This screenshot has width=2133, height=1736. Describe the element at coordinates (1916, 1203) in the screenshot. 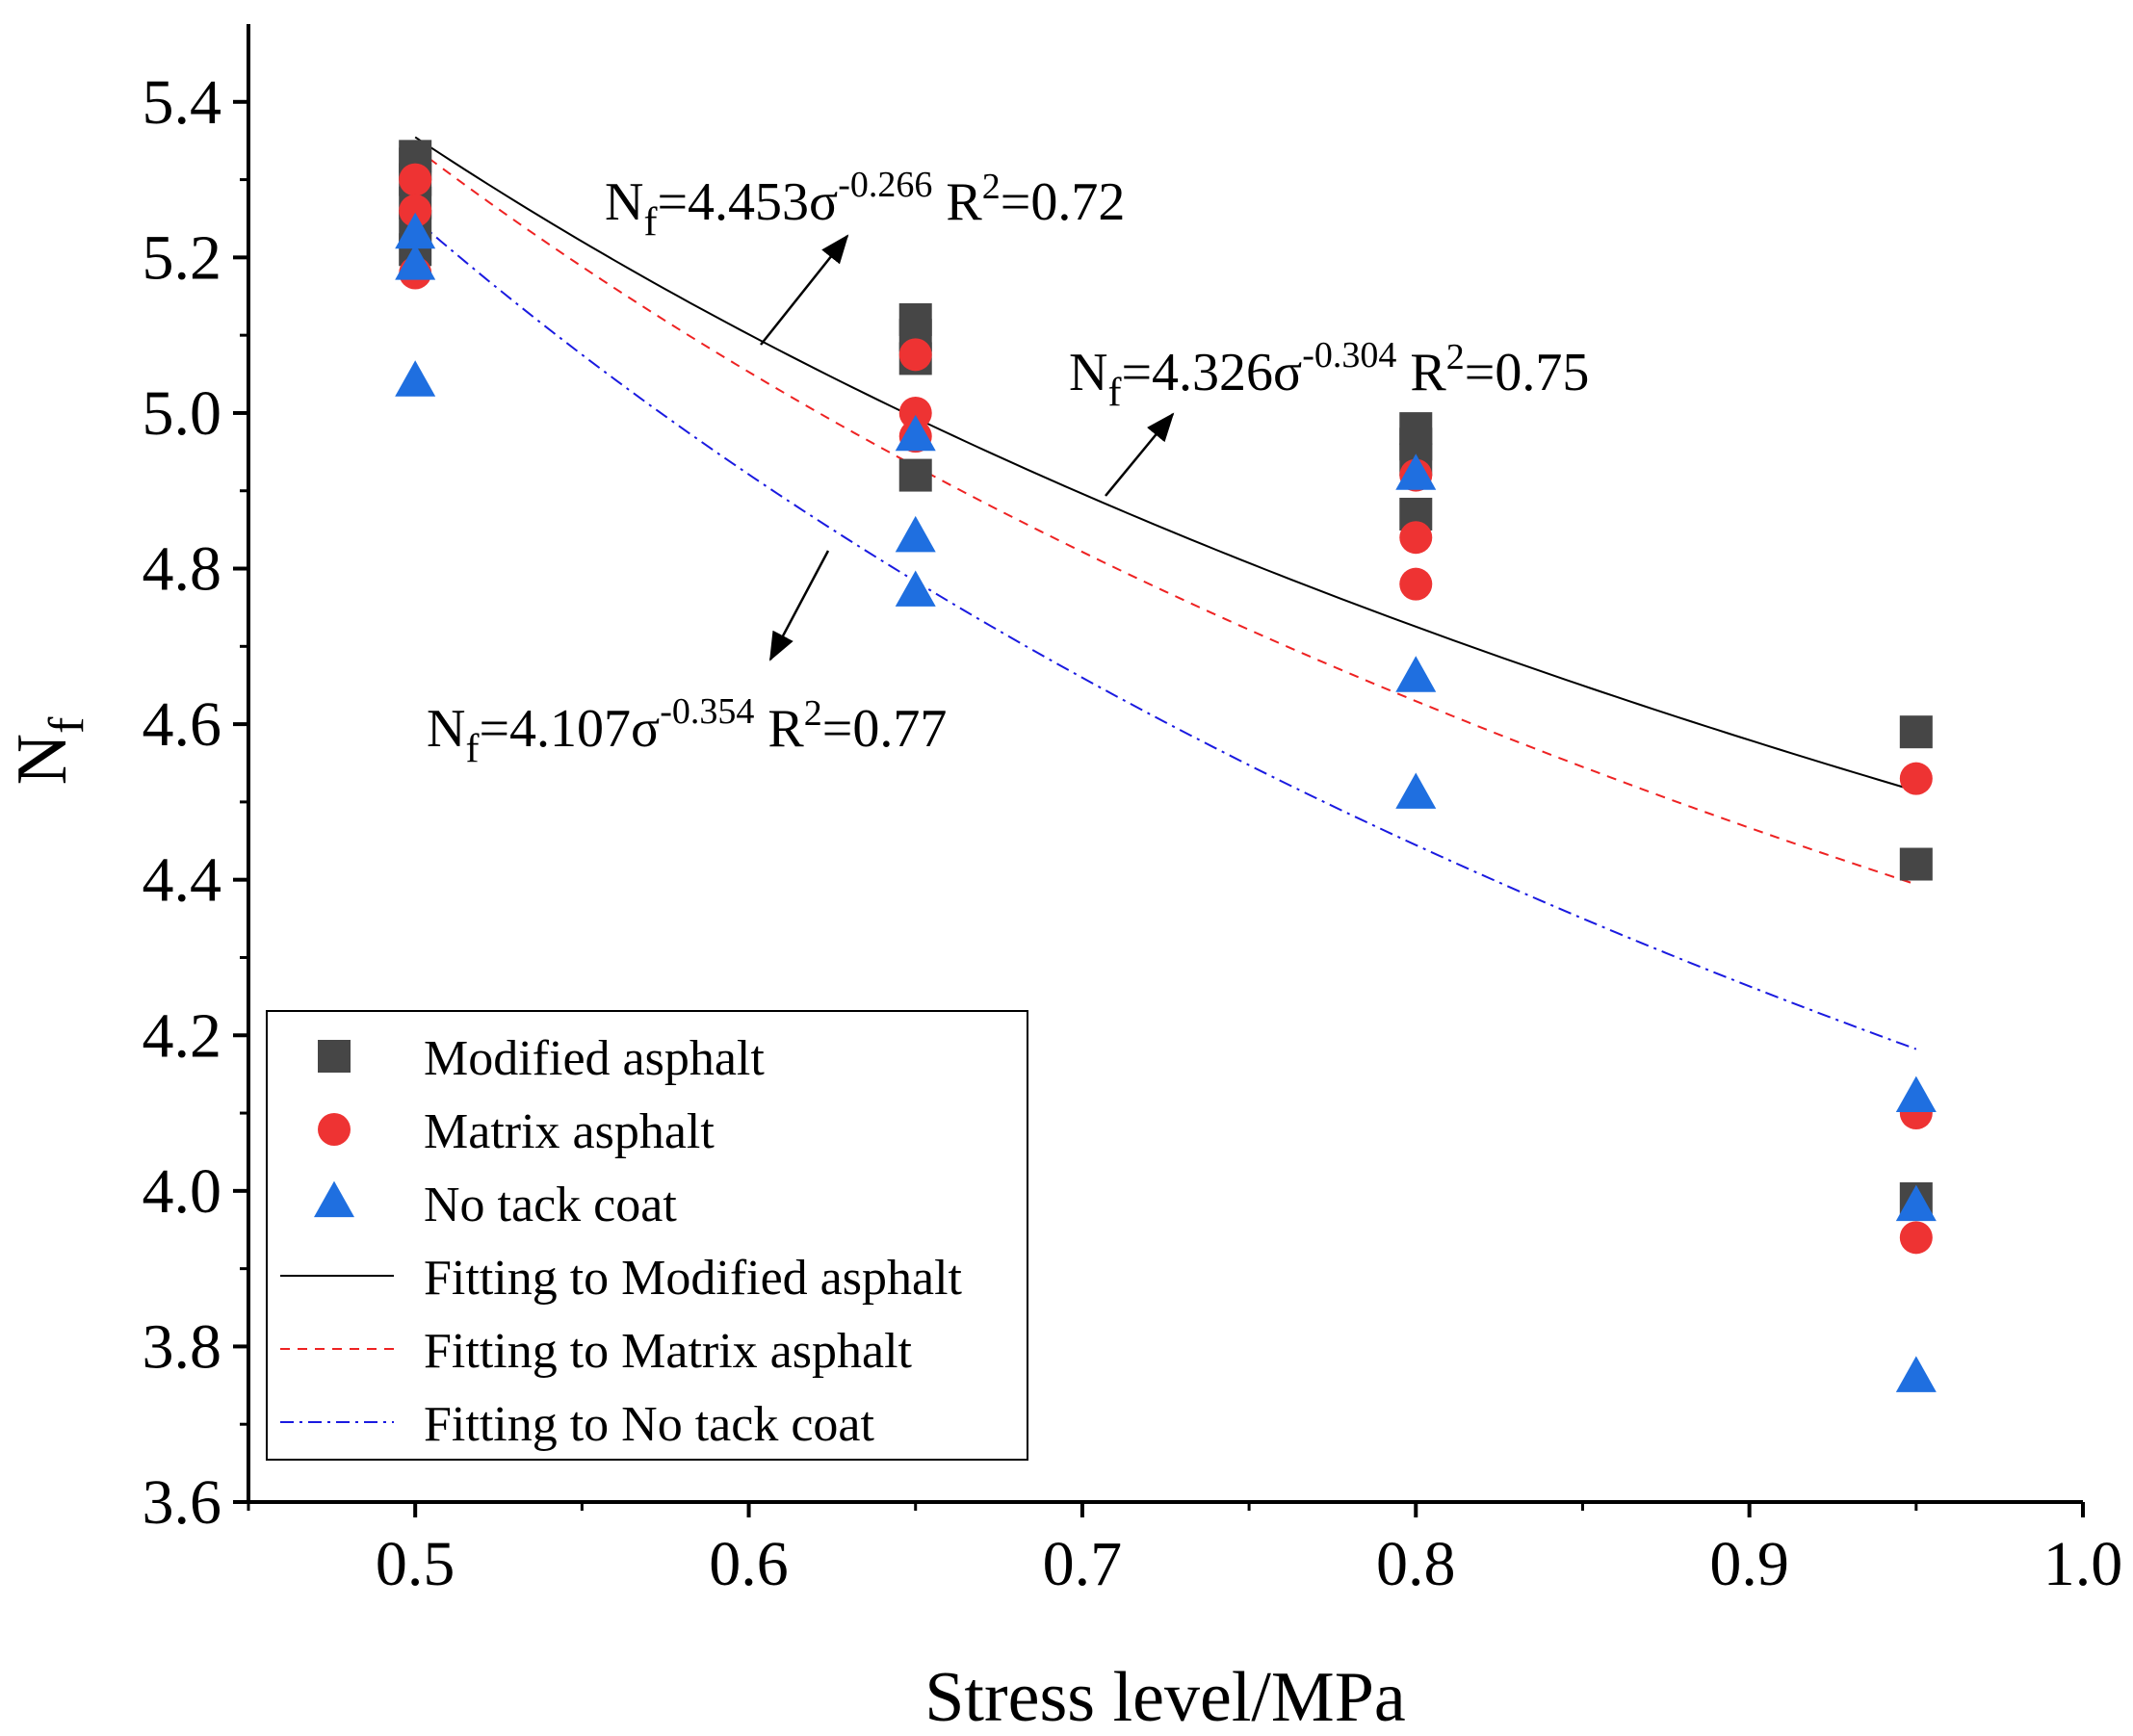

I see `marker-series3-pt11` at that location.